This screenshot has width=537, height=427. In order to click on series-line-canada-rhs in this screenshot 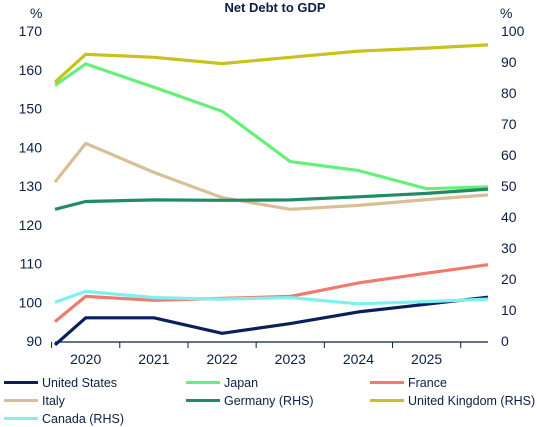, I will do `click(271, 297)`.